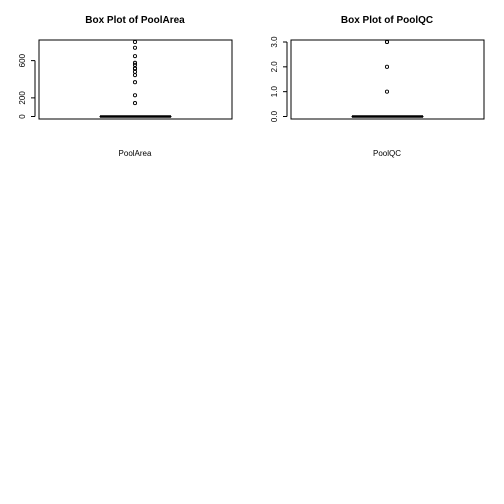 Image resolution: width=504 pixels, height=504 pixels. What do you see at coordinates (387, 20) in the screenshot?
I see `chart-title: Box Plot of PoolQC` at bounding box center [387, 20].